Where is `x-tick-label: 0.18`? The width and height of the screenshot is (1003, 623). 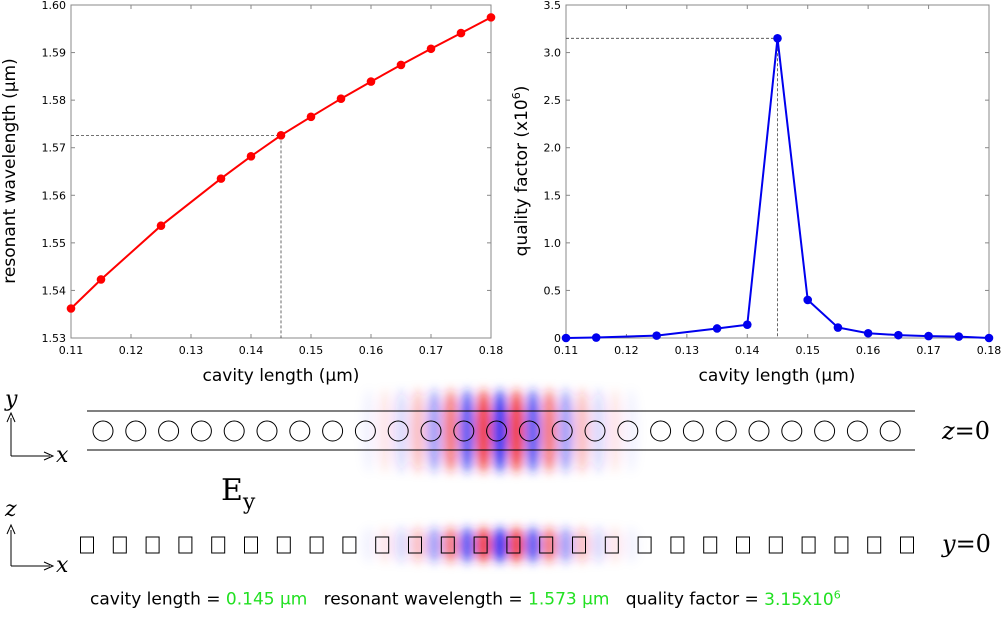
x-tick-label: 0.18 is located at coordinates (989, 350).